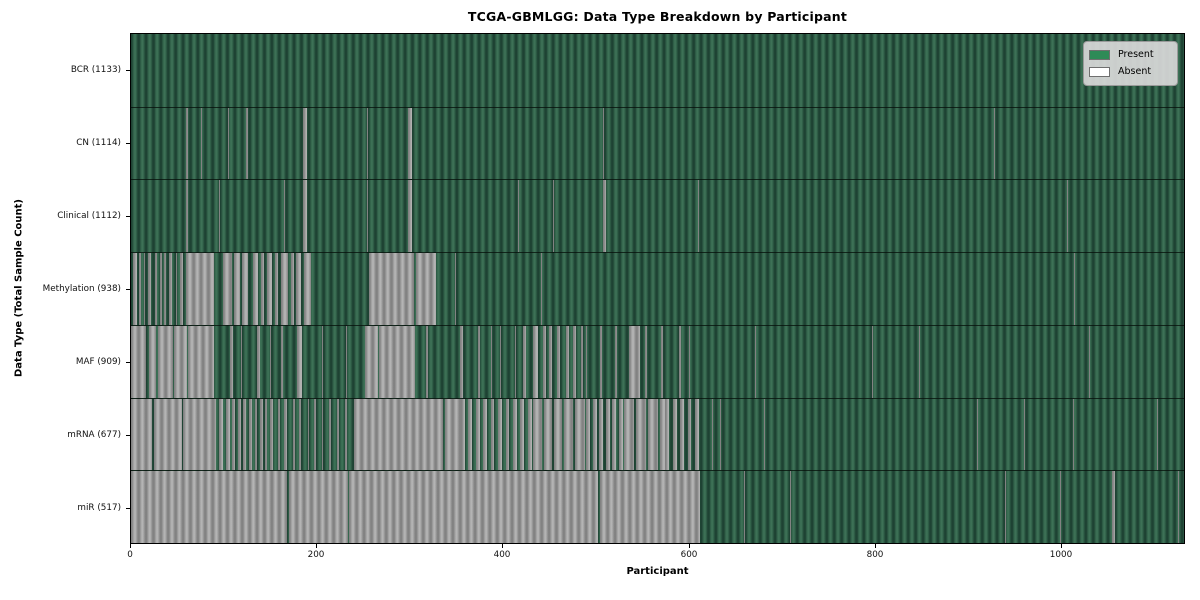 The height and width of the screenshot is (600, 1200). What do you see at coordinates (689, 555) in the screenshot?
I see `x-tick-label-600: 600` at bounding box center [689, 555].